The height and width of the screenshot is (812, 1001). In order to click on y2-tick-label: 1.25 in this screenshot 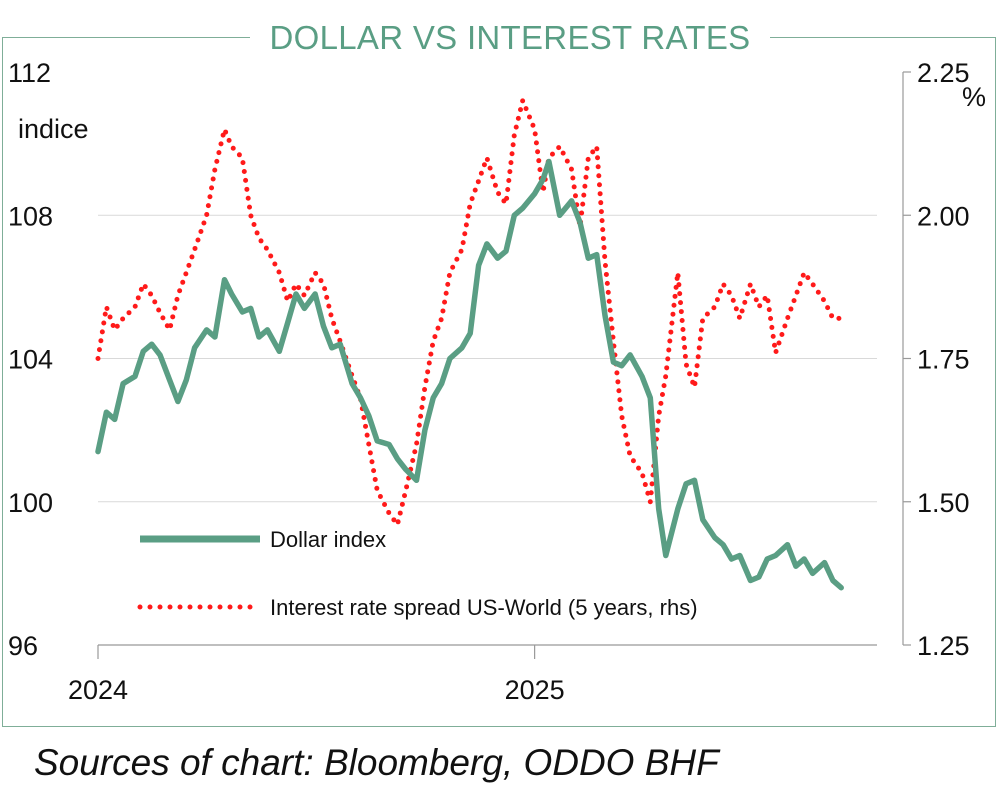, I will do `click(943, 646)`.